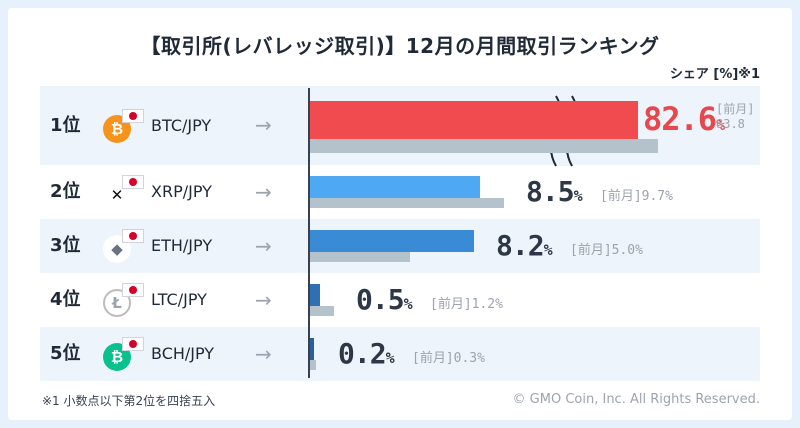  Describe the element at coordinates (735, 109) in the screenshot. I see `previous-label: [前月]` at that location.